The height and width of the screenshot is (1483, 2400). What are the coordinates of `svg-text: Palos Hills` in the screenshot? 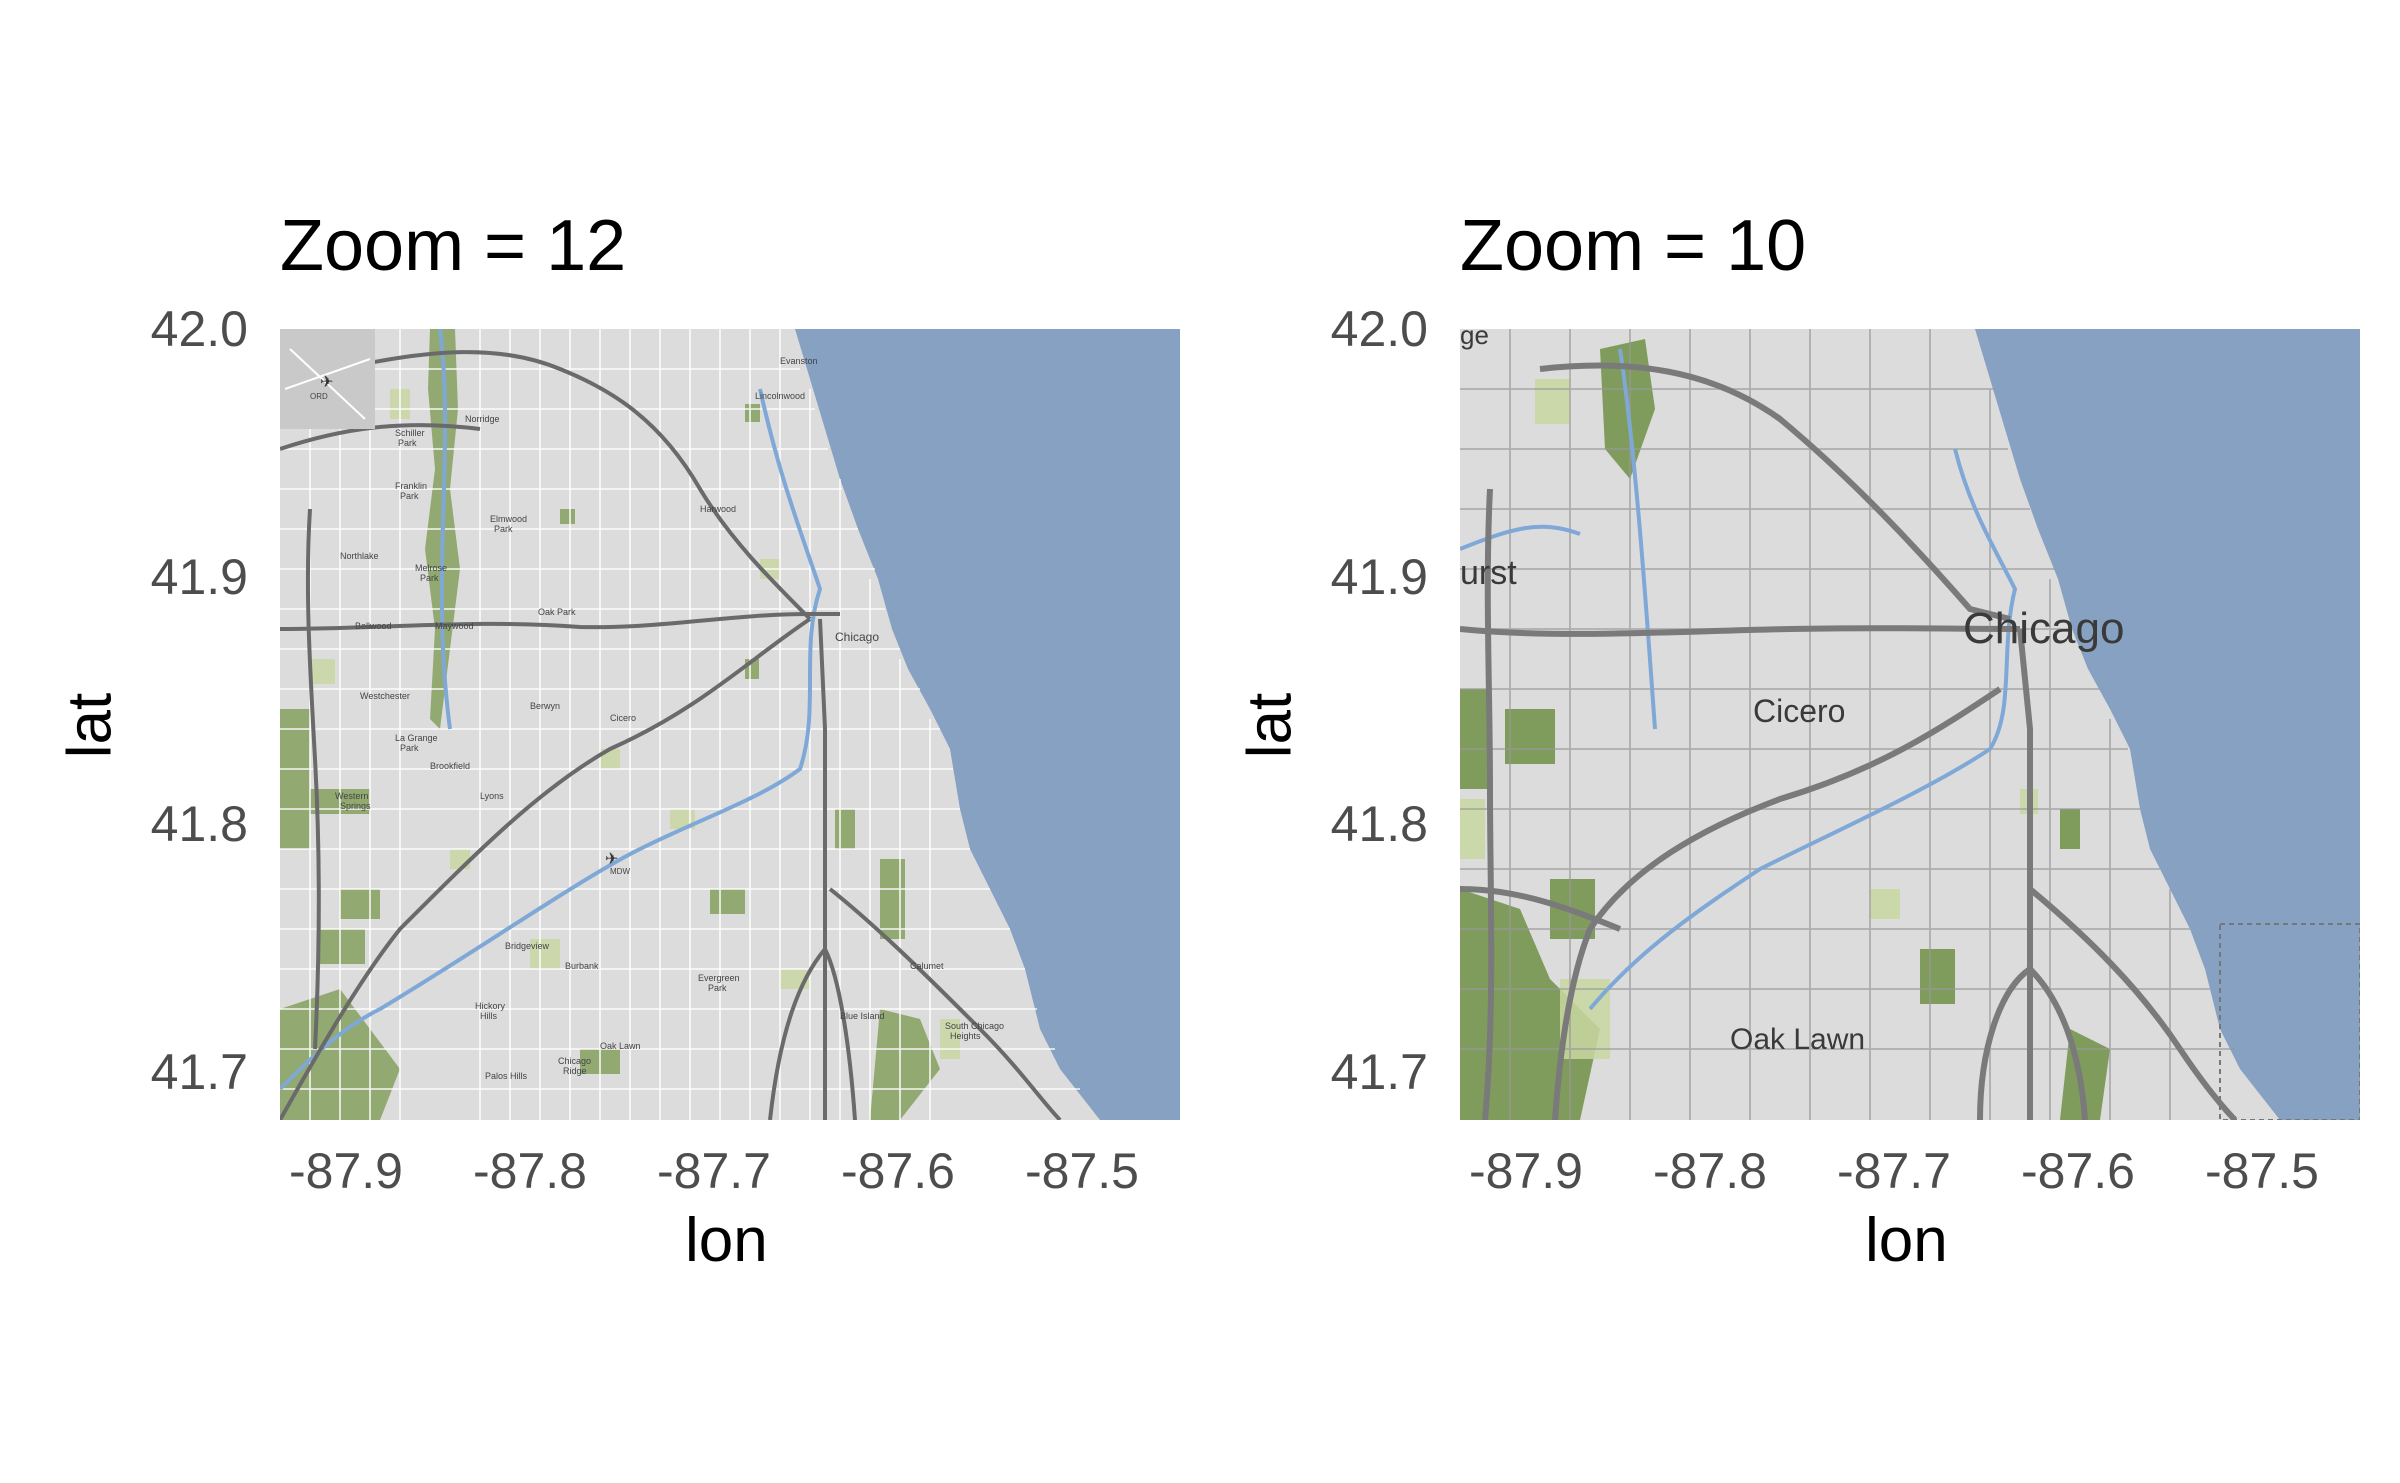 It's located at (506, 1076).